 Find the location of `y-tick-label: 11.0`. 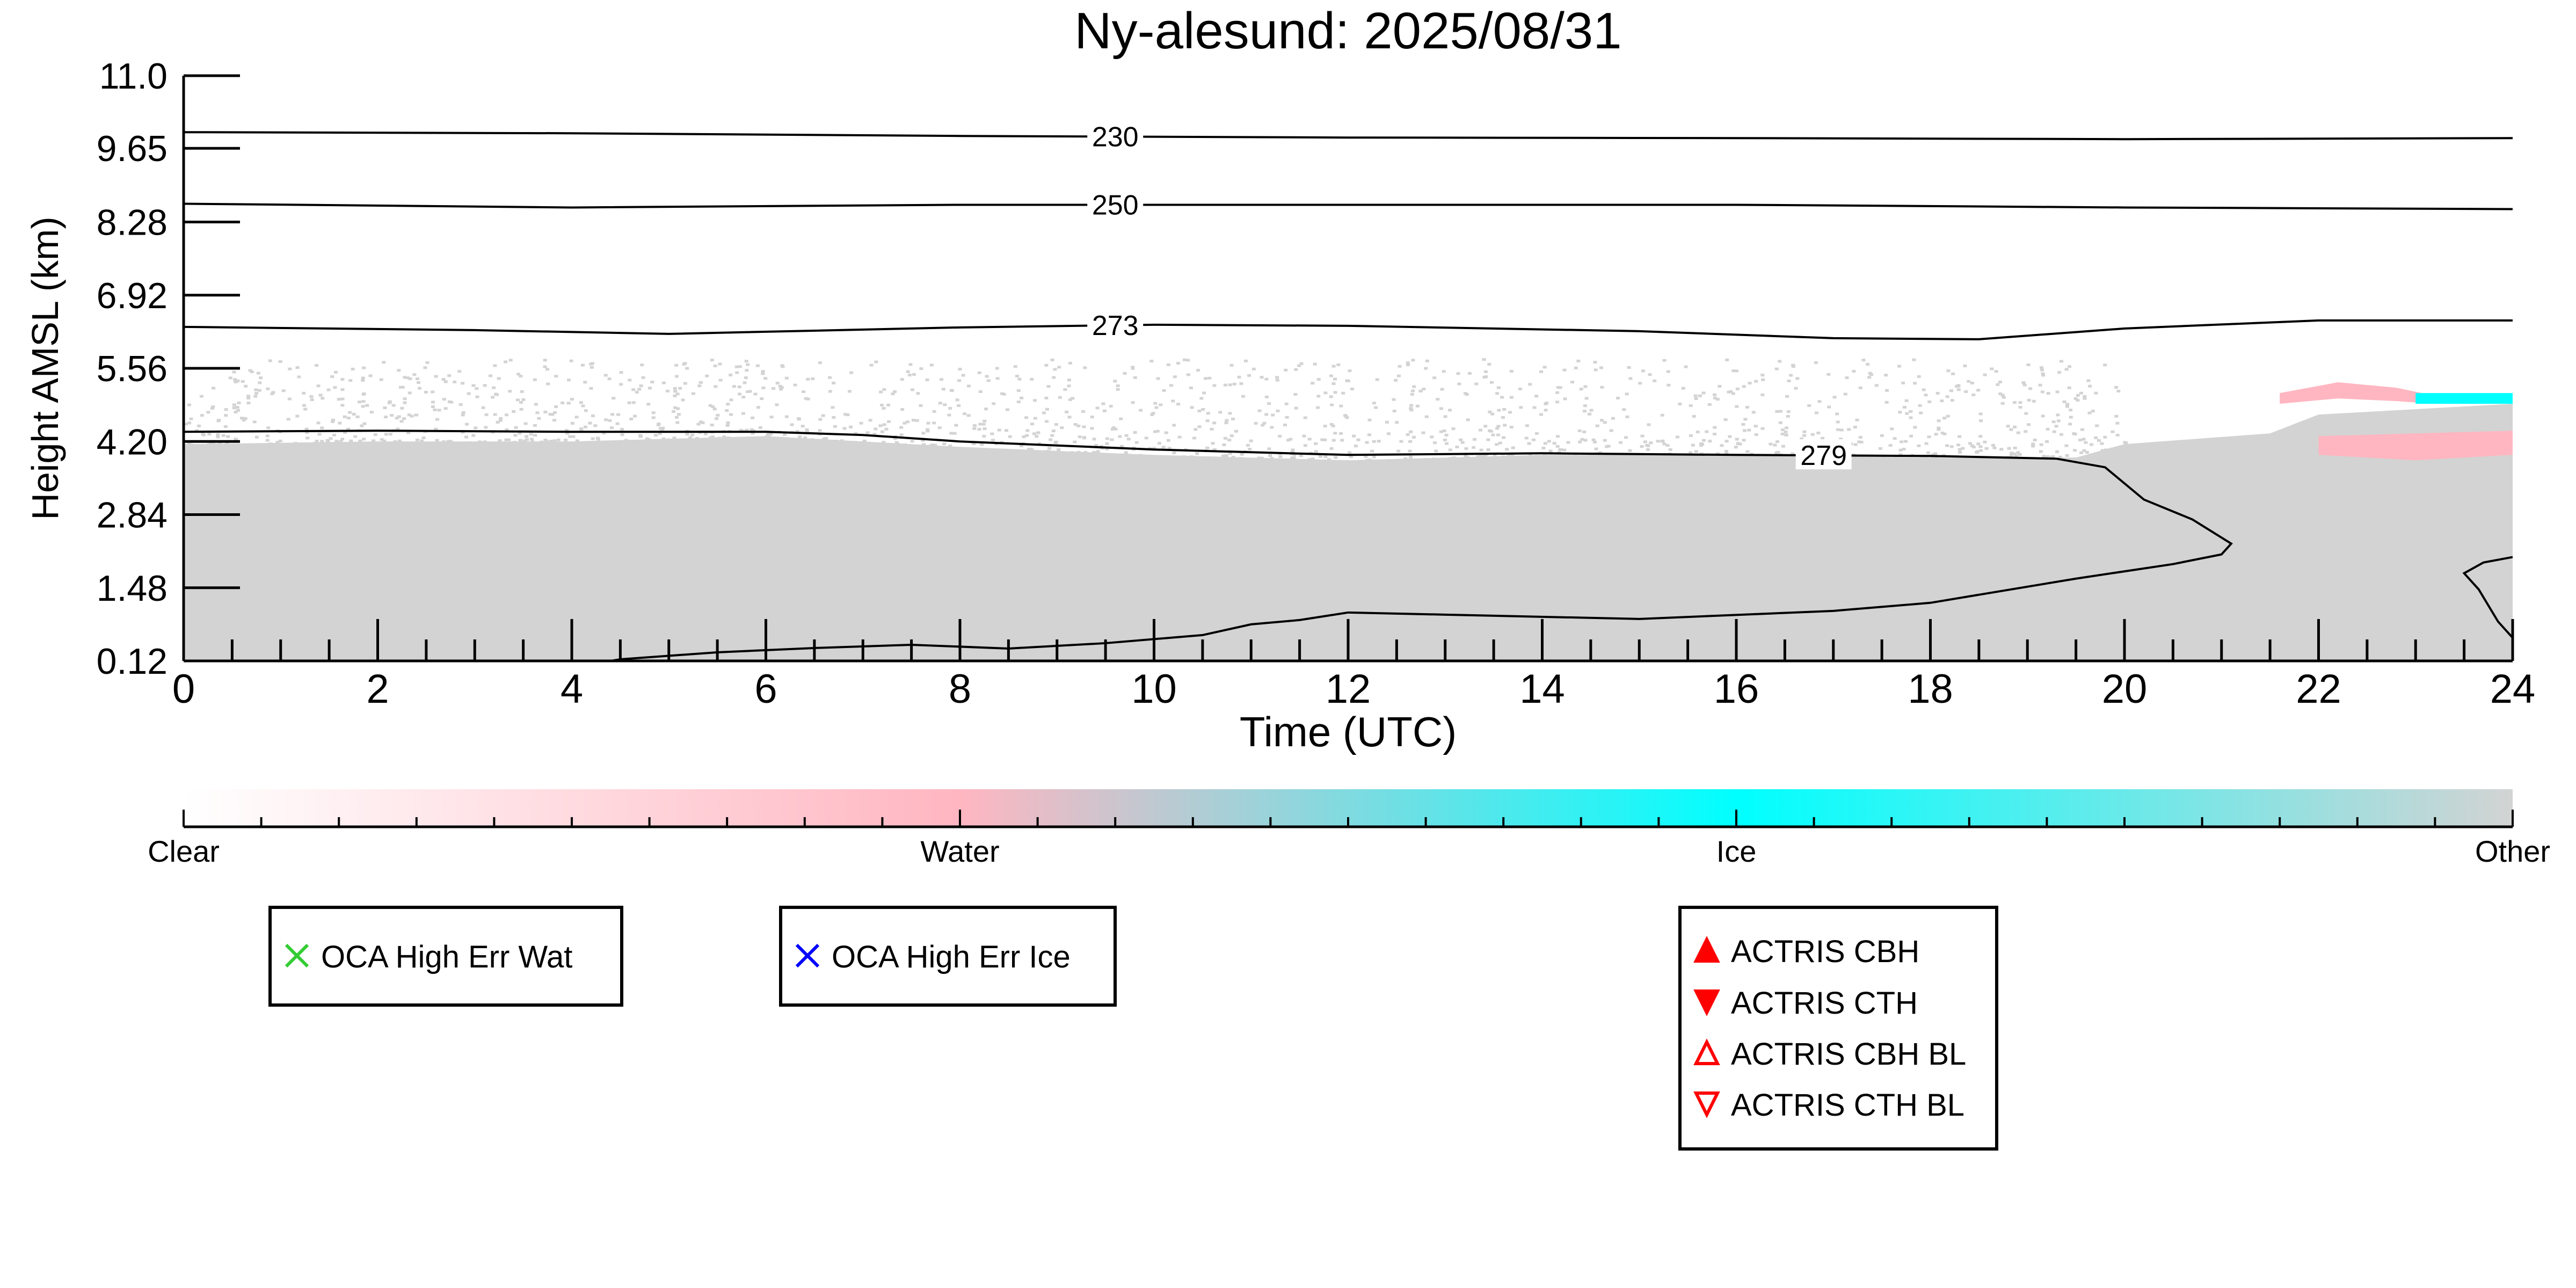

y-tick-label: 11.0 is located at coordinates (133, 76).